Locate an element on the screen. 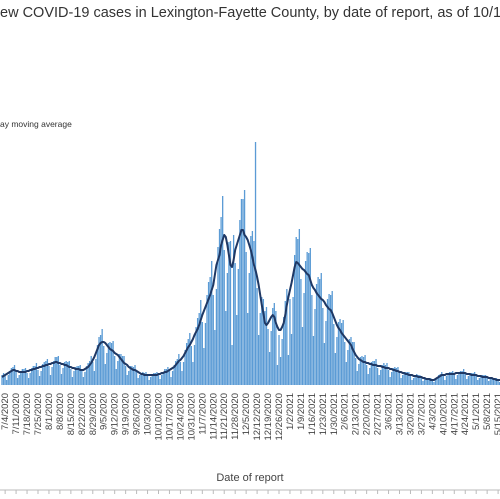 The height and width of the screenshot is (499, 500). x-tick-label: 7/11/2020 is located at coordinates (16, 414).